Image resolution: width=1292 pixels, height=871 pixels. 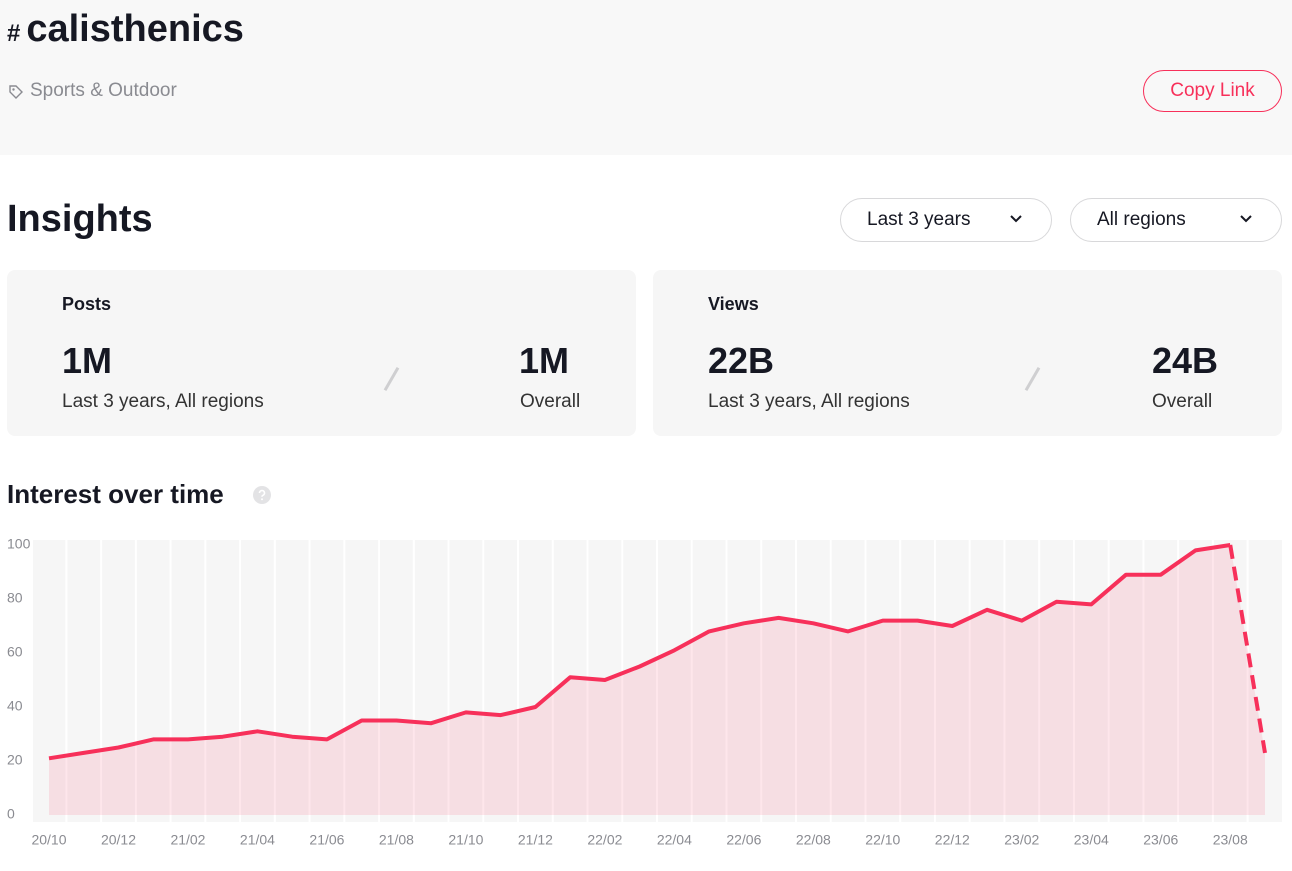 I want to click on x-tick-label: 22/06, so click(x=743, y=840).